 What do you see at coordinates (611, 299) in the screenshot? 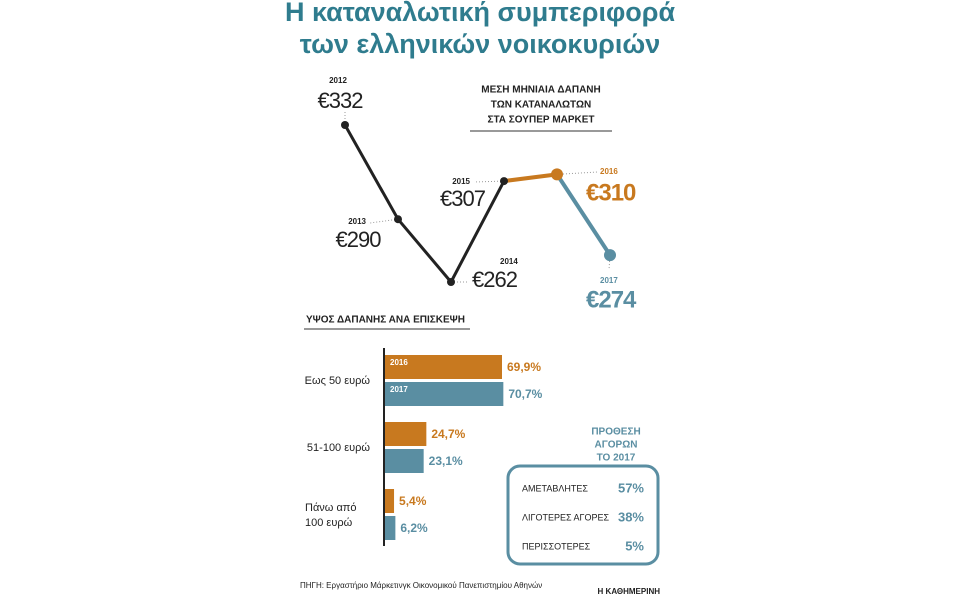
I see `value-label: €274` at bounding box center [611, 299].